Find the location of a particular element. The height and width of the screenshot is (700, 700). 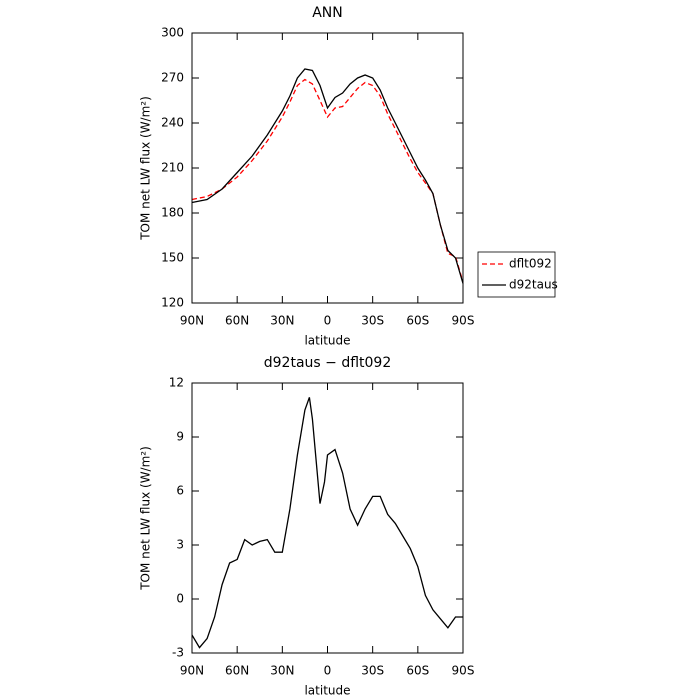

chart-title: ANN is located at coordinates (327, 13).